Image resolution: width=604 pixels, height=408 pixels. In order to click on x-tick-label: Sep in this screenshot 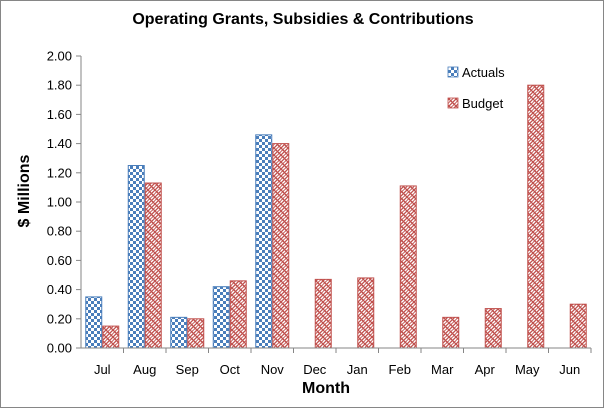, I will do `click(187, 369)`.